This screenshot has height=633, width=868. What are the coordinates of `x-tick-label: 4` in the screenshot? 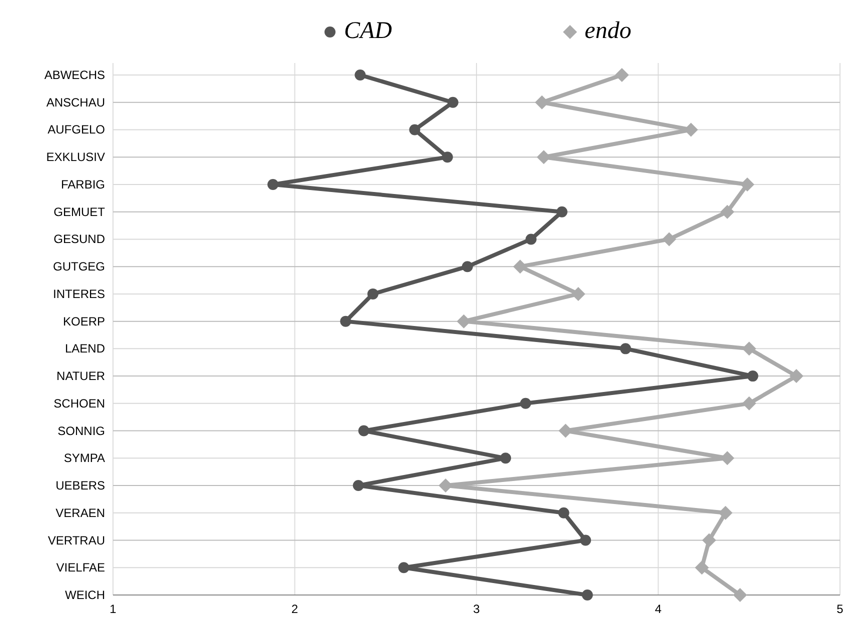 It's located at (658, 609).